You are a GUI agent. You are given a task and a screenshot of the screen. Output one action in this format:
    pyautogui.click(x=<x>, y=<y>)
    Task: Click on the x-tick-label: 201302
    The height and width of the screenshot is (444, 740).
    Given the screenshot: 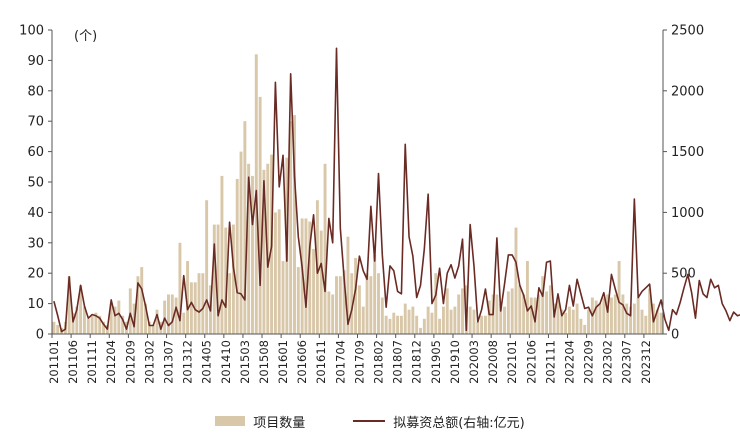 What is the action you would take?
    pyautogui.click(x=149, y=362)
    